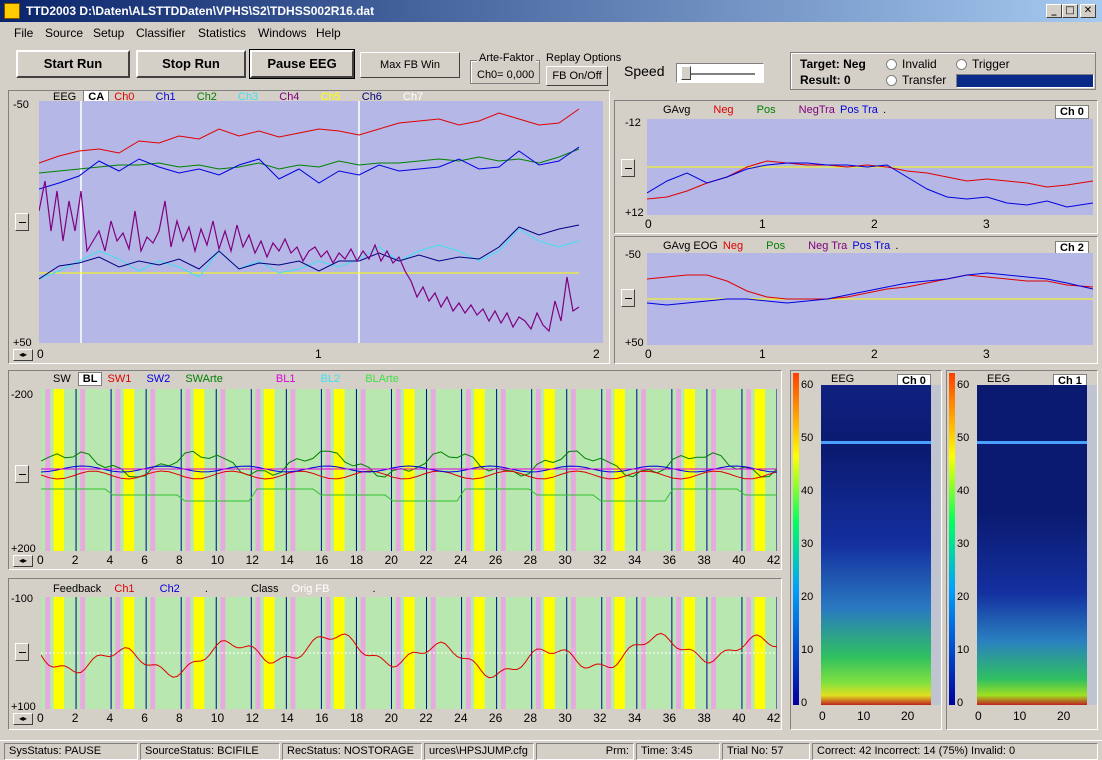  I want to click on sw-scroll-arrows: ◂▸, so click(23, 561).